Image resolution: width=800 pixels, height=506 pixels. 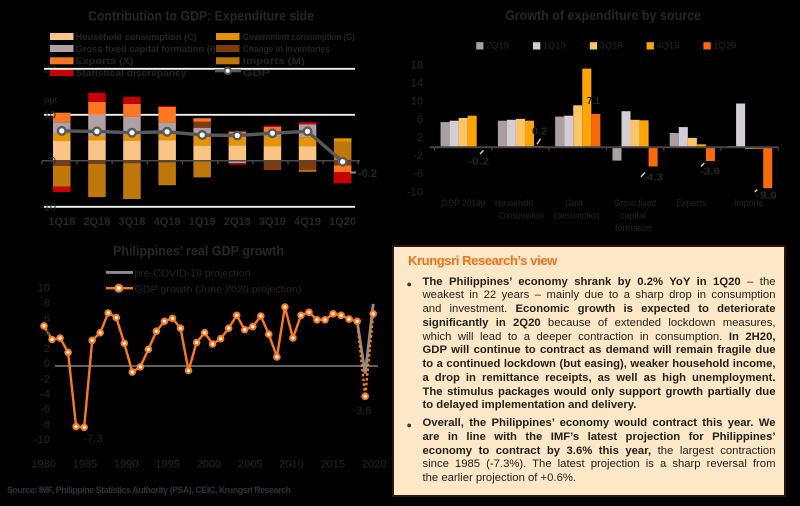 What do you see at coordinates (577, 216) in the screenshot?
I see `svg-text: consumption` at bounding box center [577, 216].